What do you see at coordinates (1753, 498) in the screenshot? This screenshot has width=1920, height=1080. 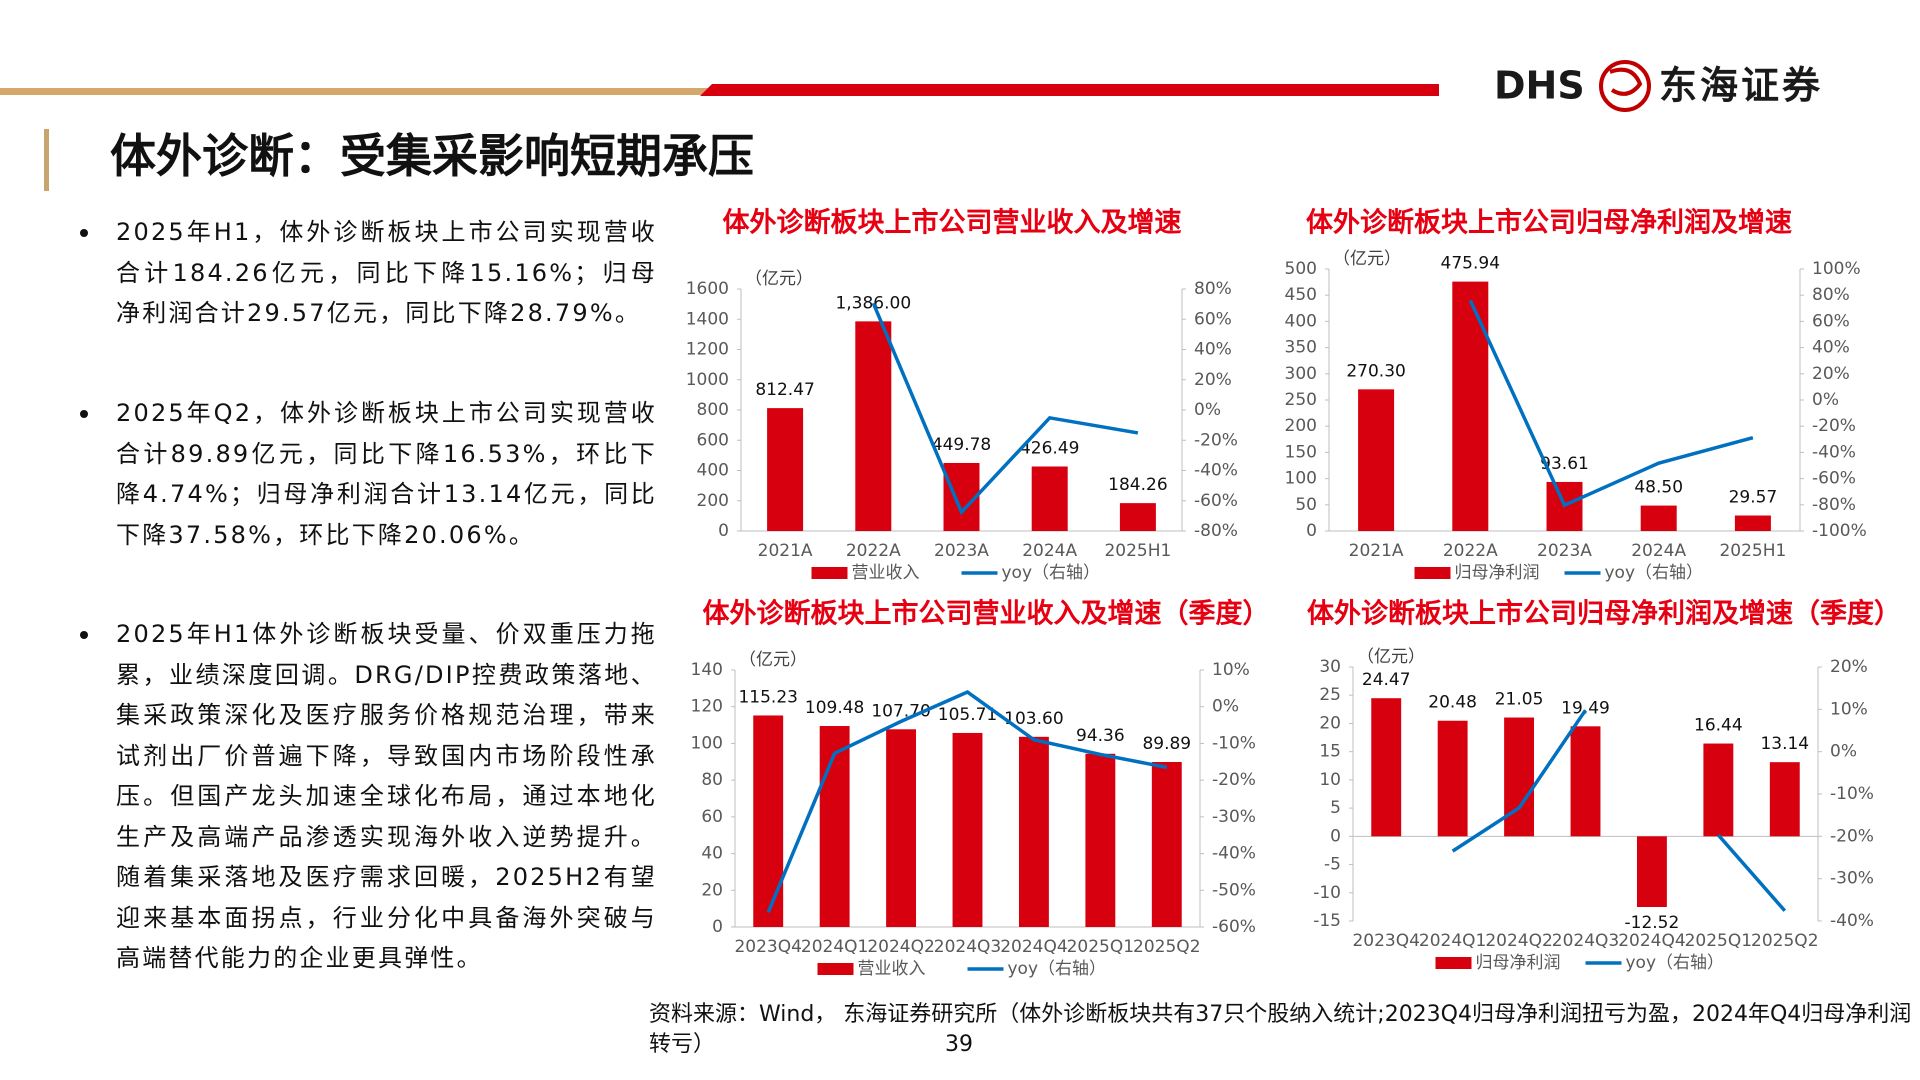 I see `data-label: 29.57` at bounding box center [1753, 498].